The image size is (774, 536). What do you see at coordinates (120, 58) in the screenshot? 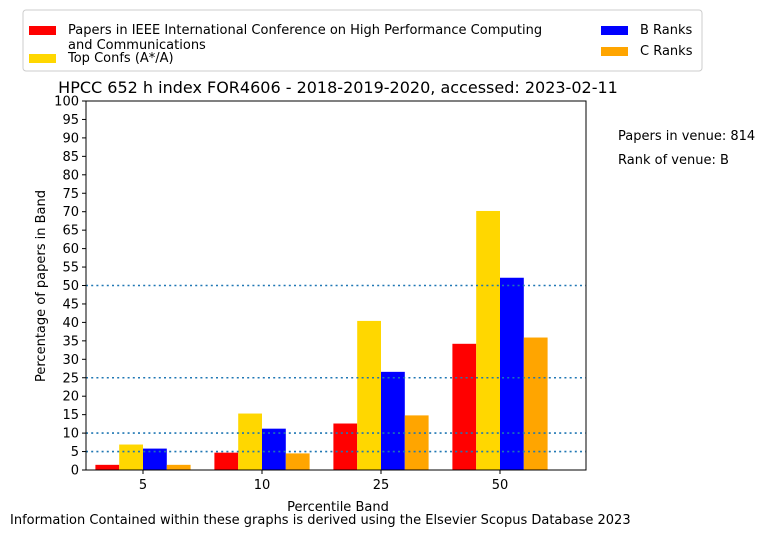
I see `legend-label: Top Confs (A*/A)` at bounding box center [120, 58].